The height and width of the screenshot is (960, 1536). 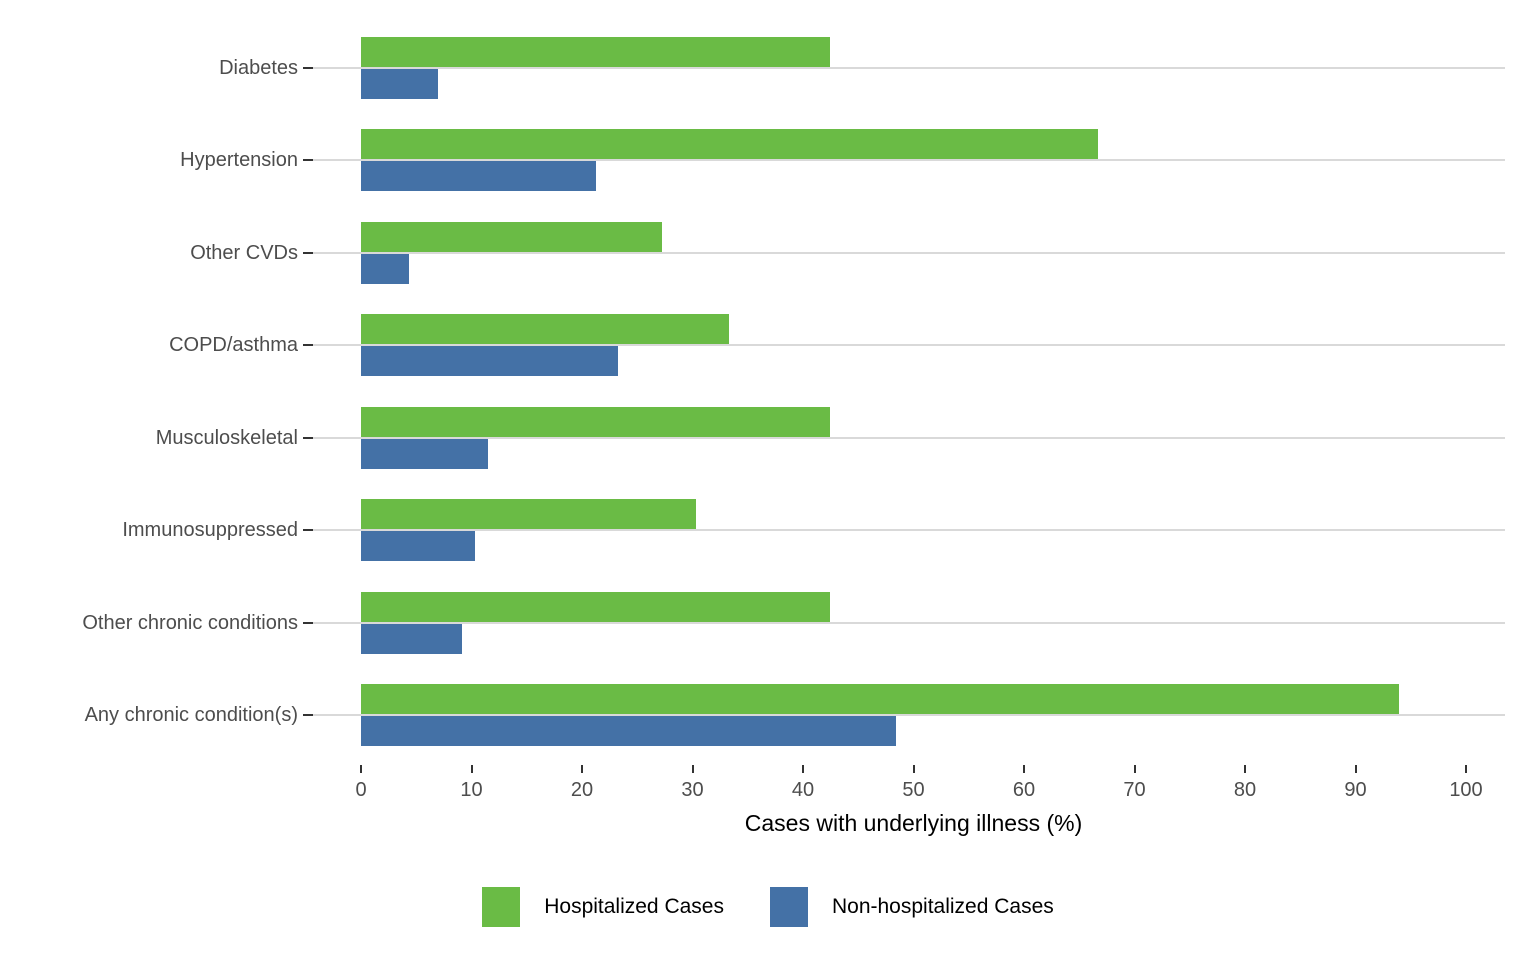 What do you see at coordinates (233, 345) in the screenshot?
I see `y-axis-label: COPD/asthma` at bounding box center [233, 345].